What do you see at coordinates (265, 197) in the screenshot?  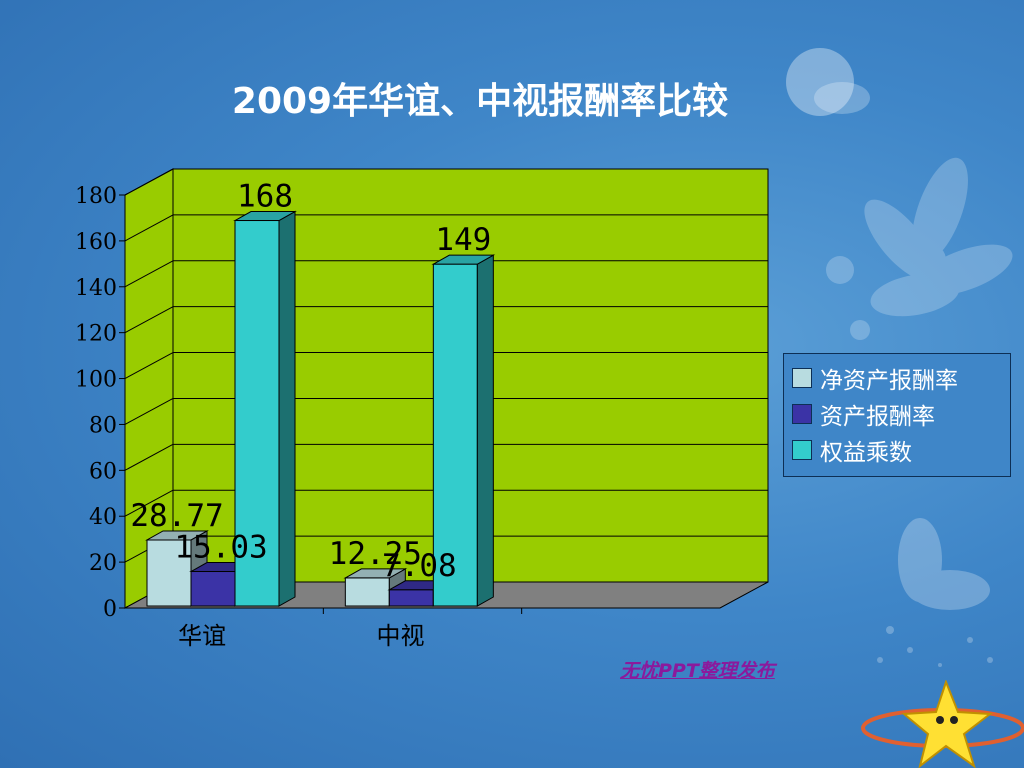 I see `data-label: 168` at bounding box center [265, 197].